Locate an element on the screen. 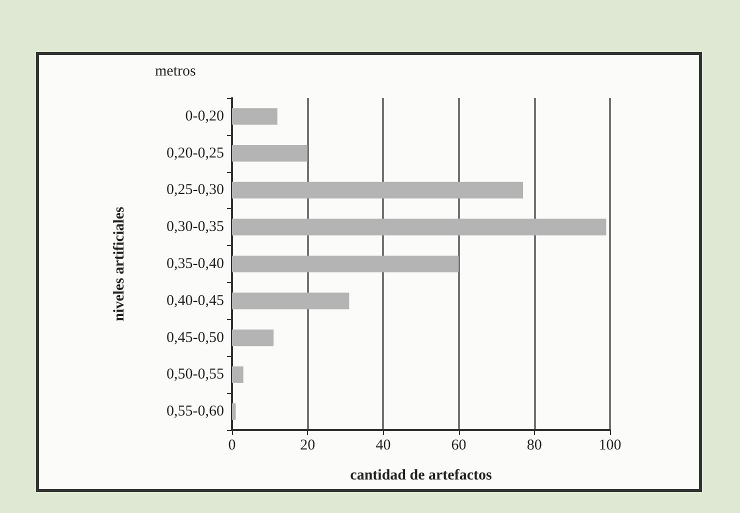  y-tick-label: 0-0,20 is located at coordinates (204, 116).